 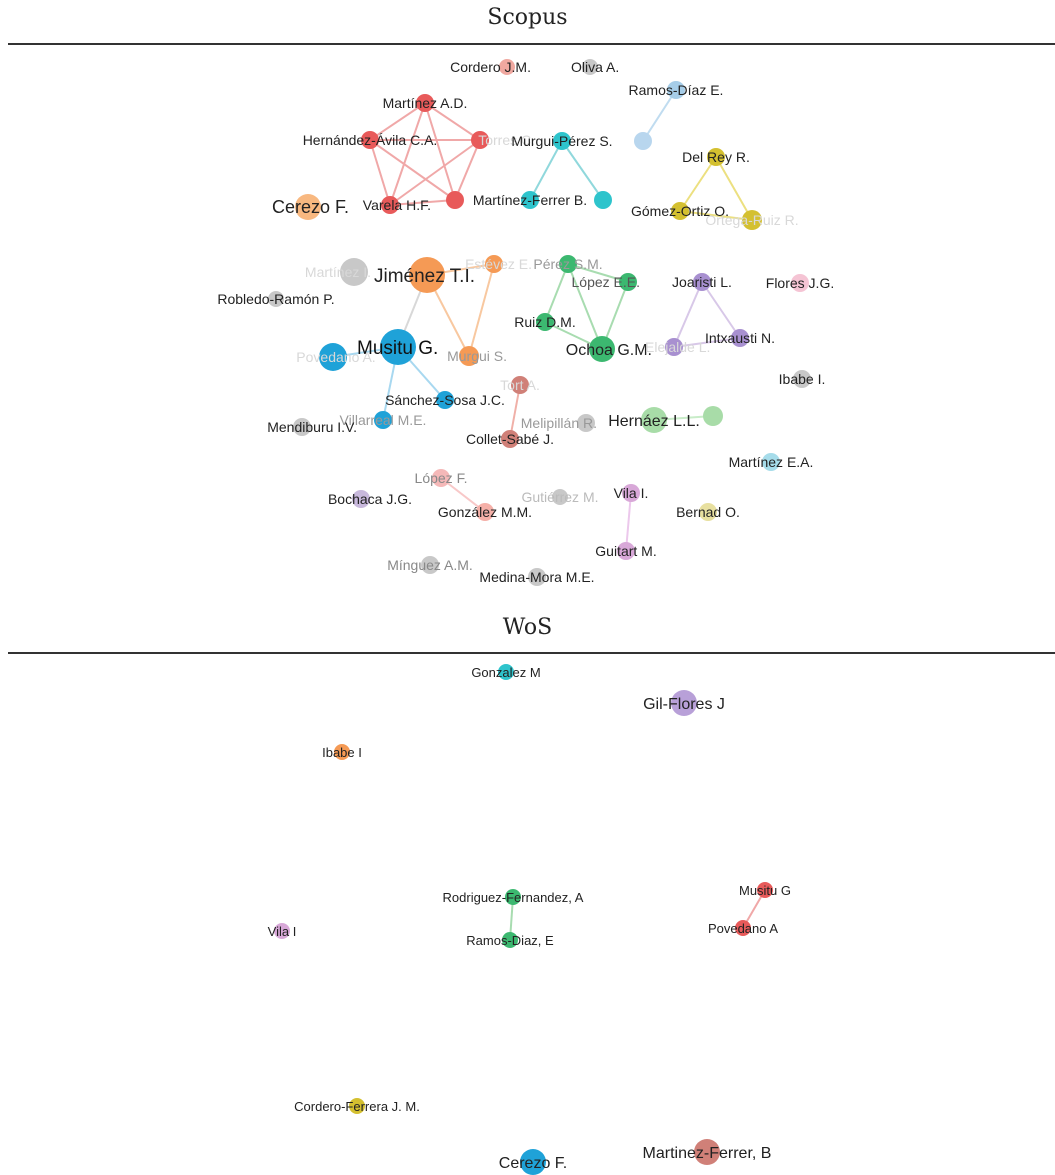 I want to click on author-node: Hernáez L.L., so click(x=654, y=420).